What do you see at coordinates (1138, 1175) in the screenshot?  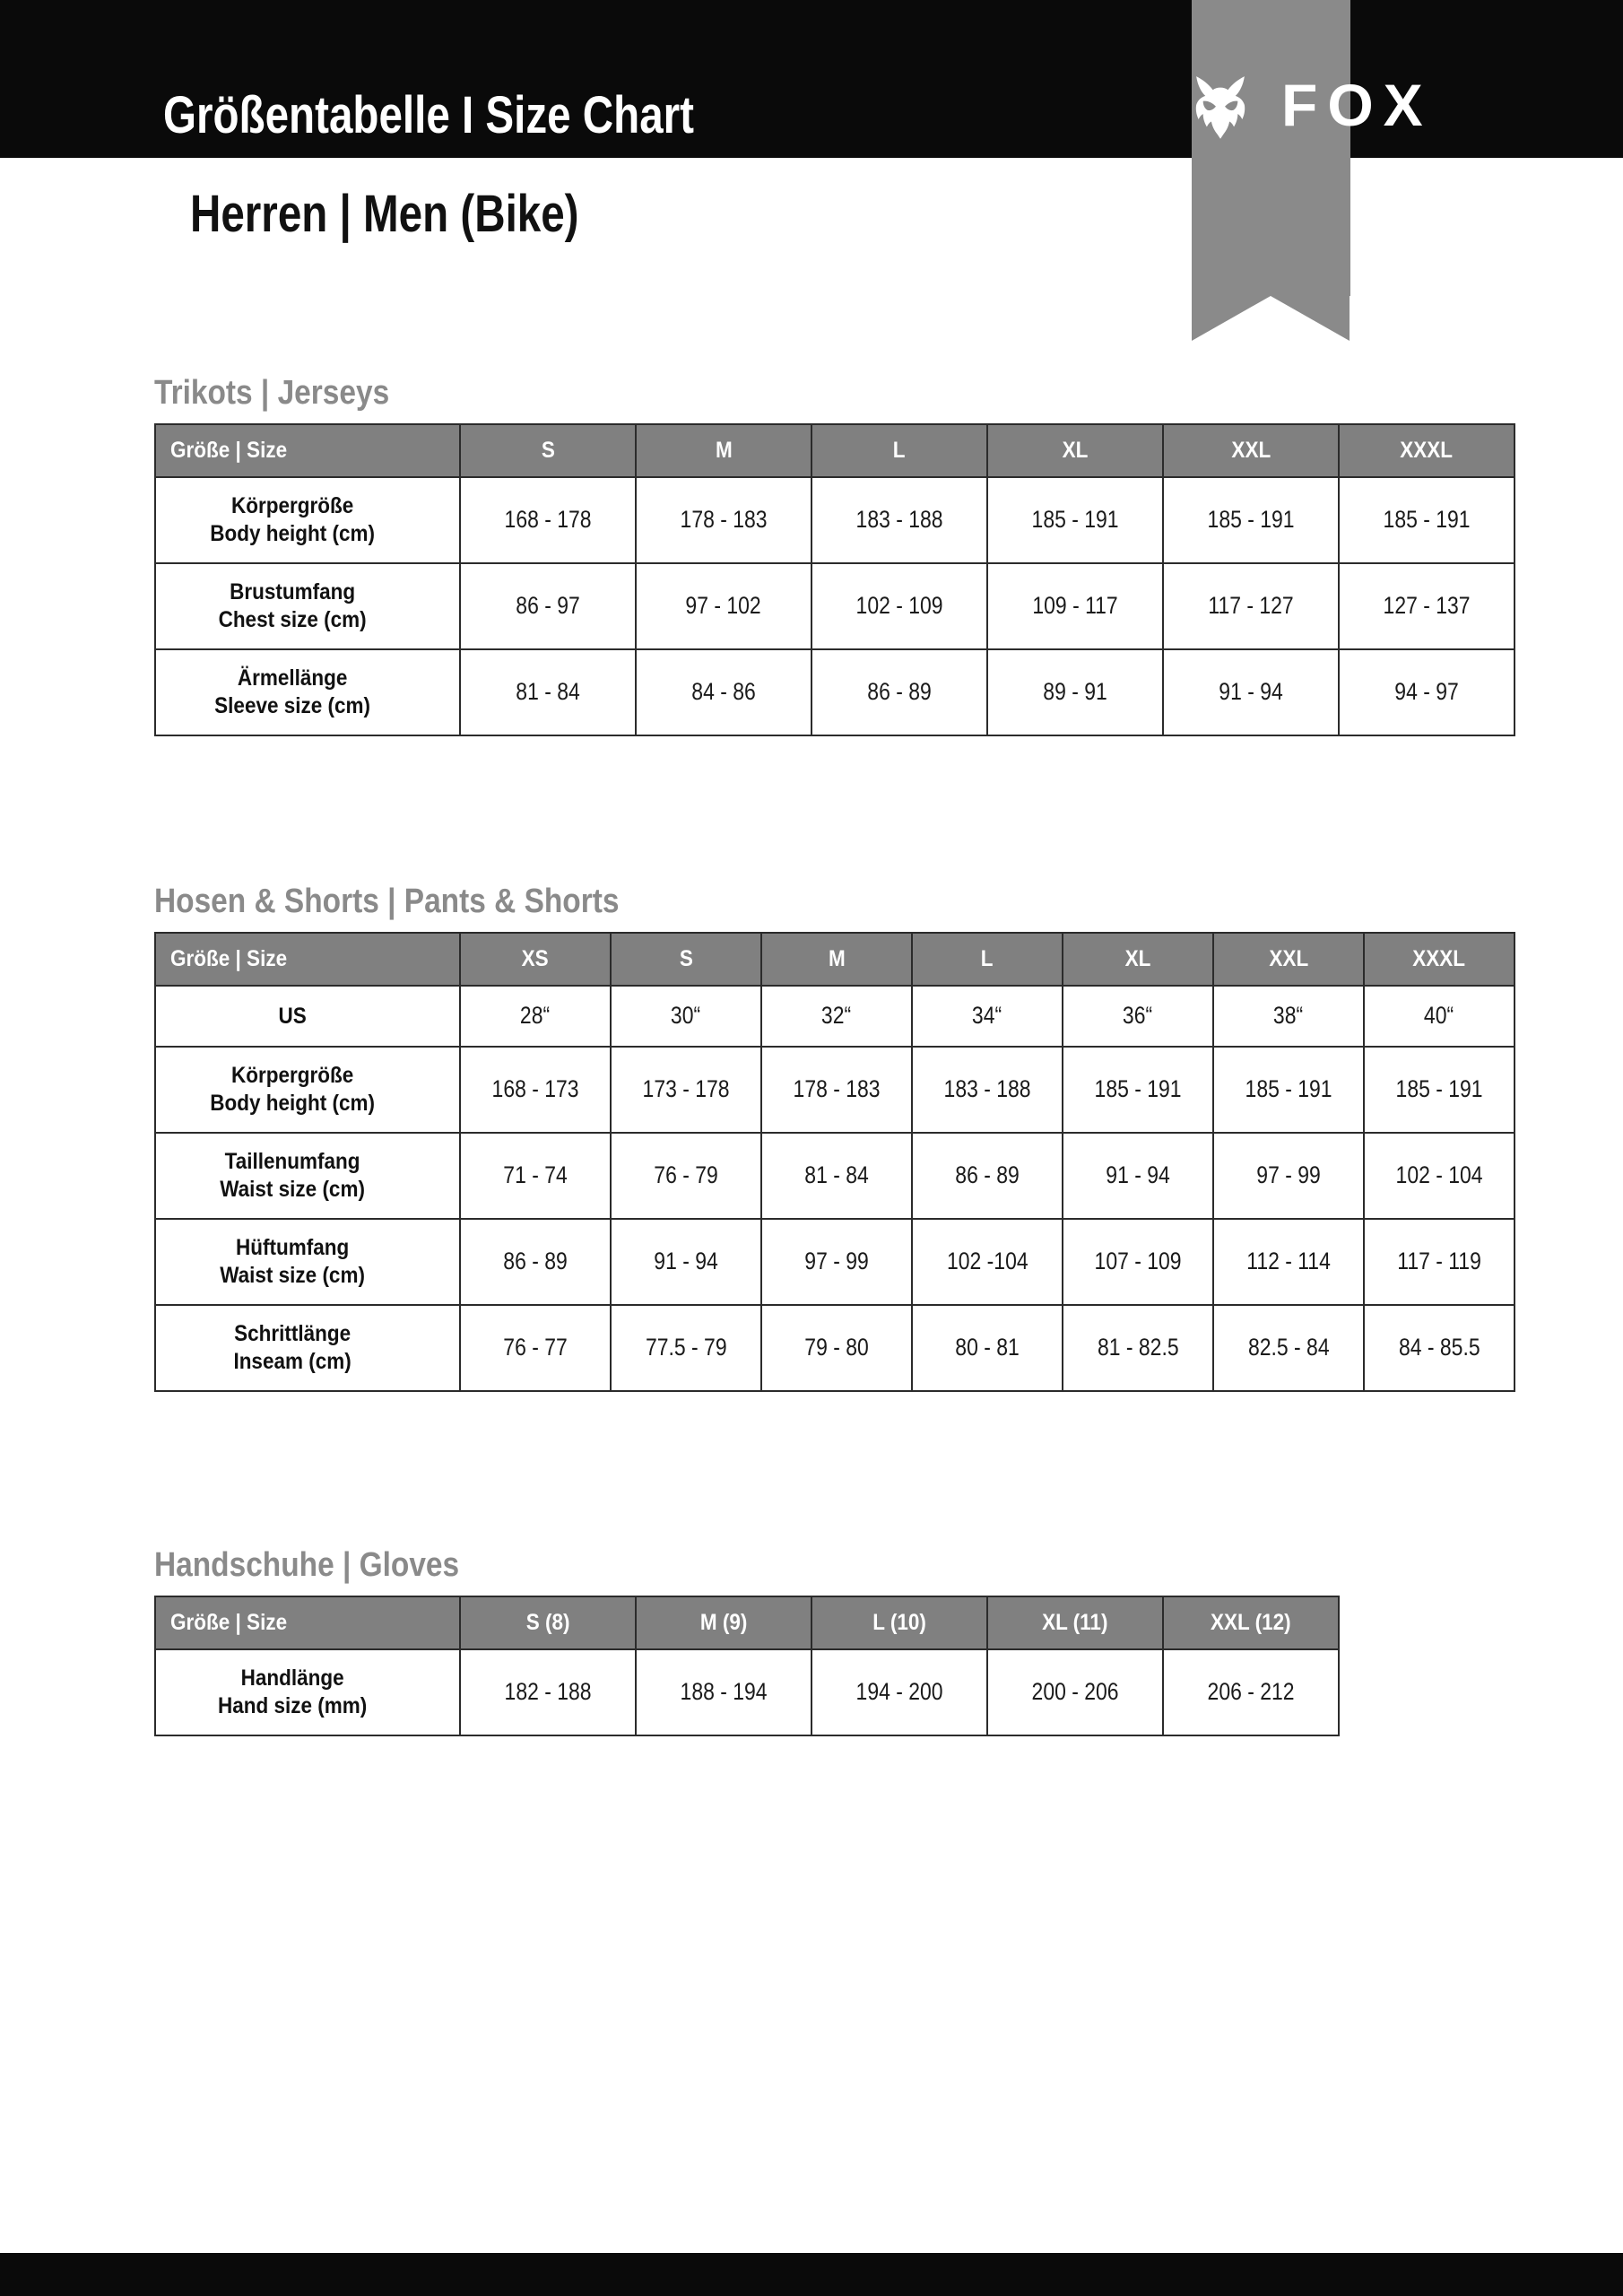 I see `cell-value: 91 - 94` at bounding box center [1138, 1175].